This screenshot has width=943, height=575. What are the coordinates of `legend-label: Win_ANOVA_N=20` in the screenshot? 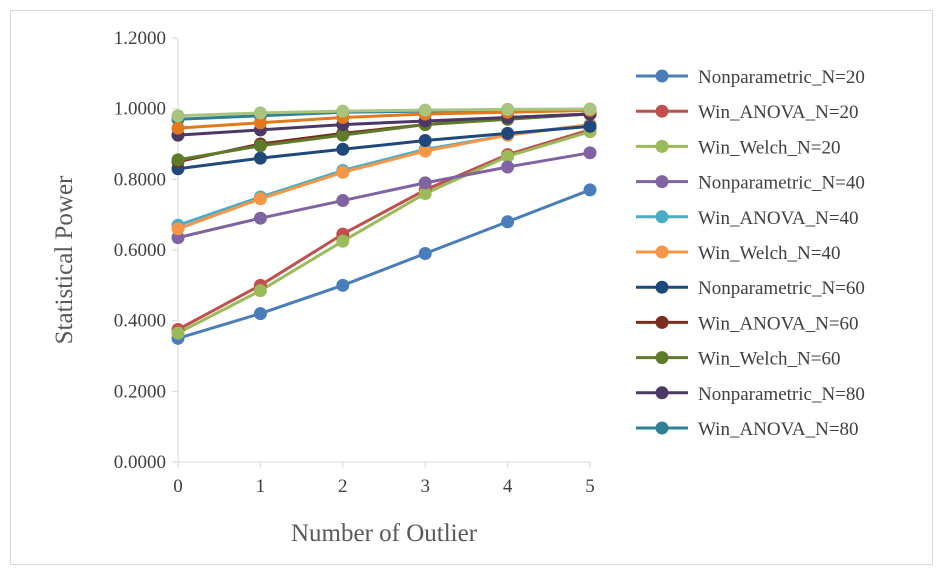 It's located at (778, 112).